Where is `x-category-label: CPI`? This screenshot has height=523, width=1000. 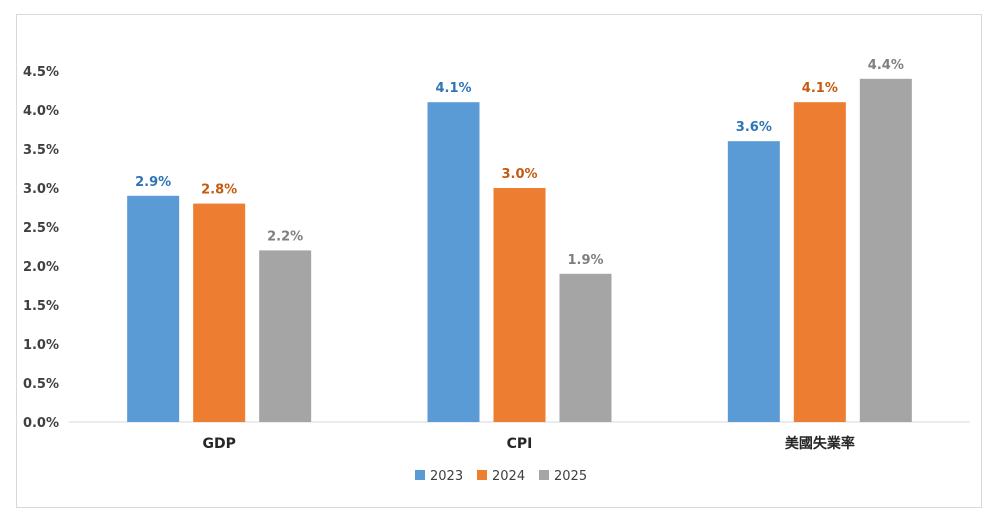 x-category-label: CPI is located at coordinates (520, 444).